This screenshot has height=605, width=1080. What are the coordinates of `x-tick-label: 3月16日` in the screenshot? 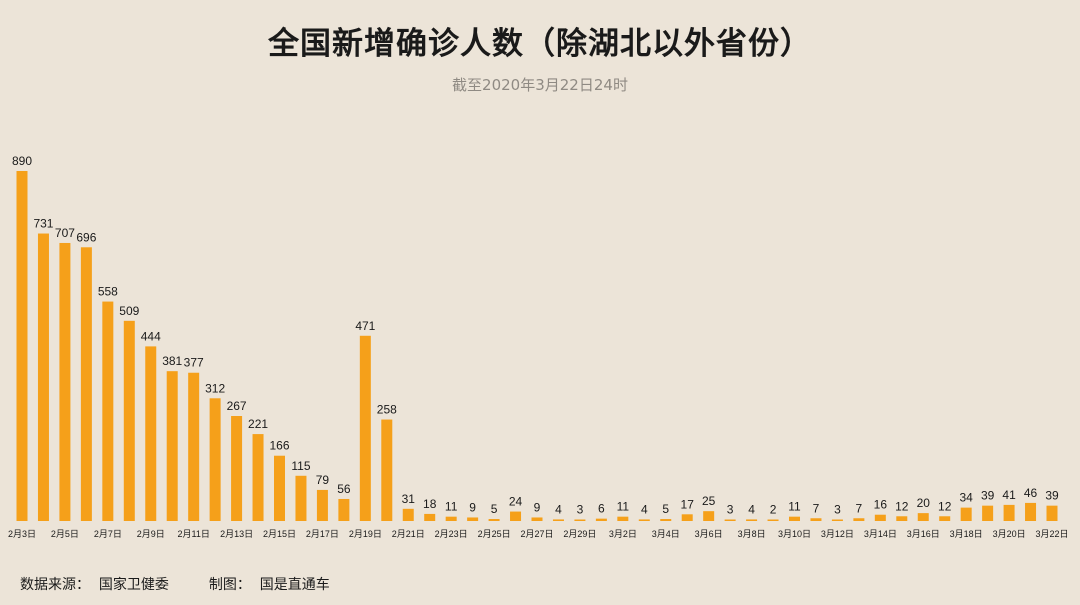 It's located at (923, 534).